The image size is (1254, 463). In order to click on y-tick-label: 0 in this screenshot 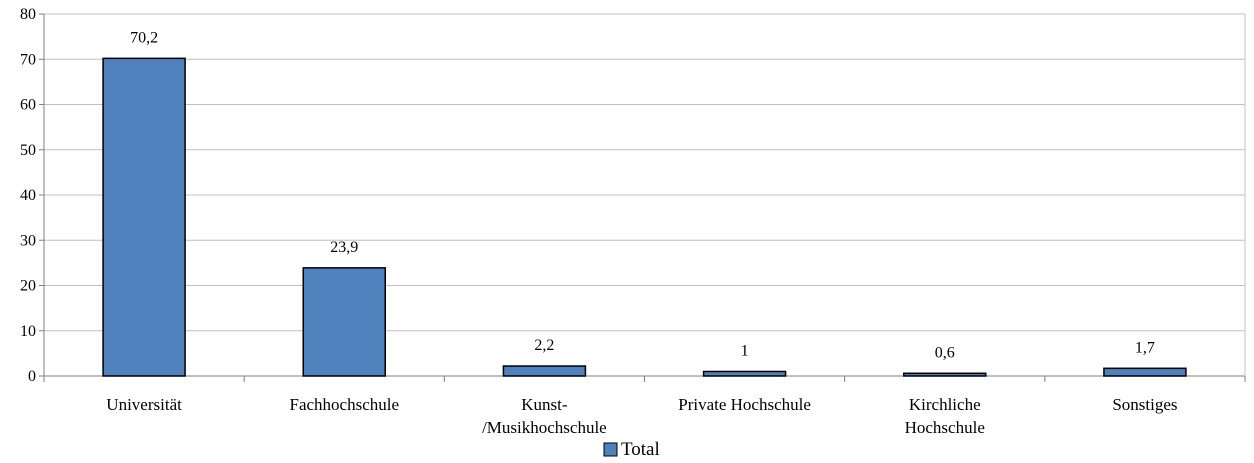, I will do `click(32, 376)`.